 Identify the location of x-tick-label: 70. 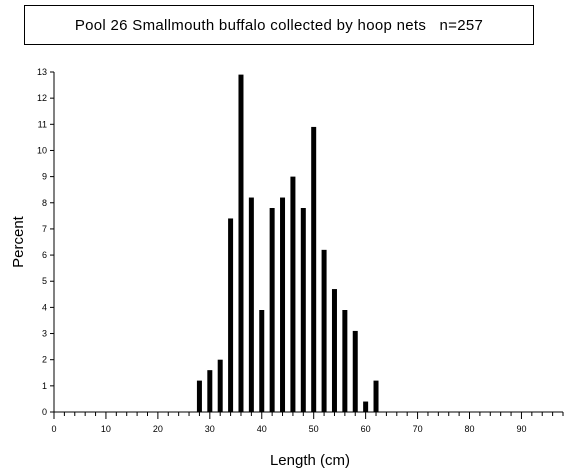
(418, 429).